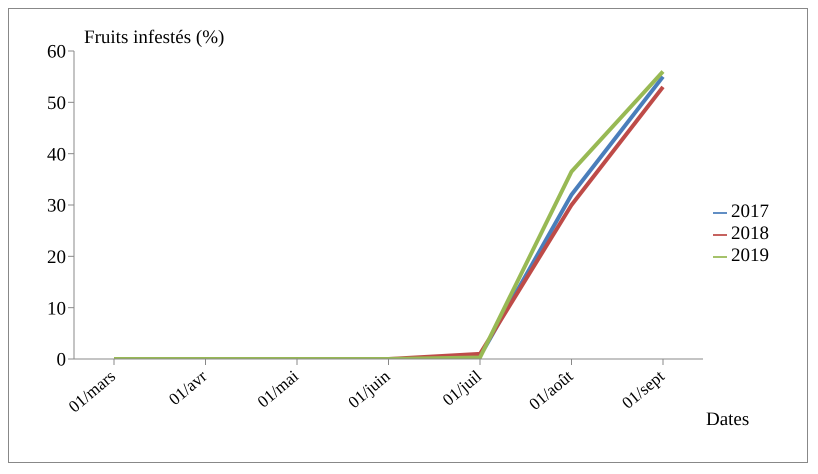 This screenshot has height=474, width=818. What do you see at coordinates (56, 155) in the screenshot?
I see `y-tick-label: 40` at bounding box center [56, 155].